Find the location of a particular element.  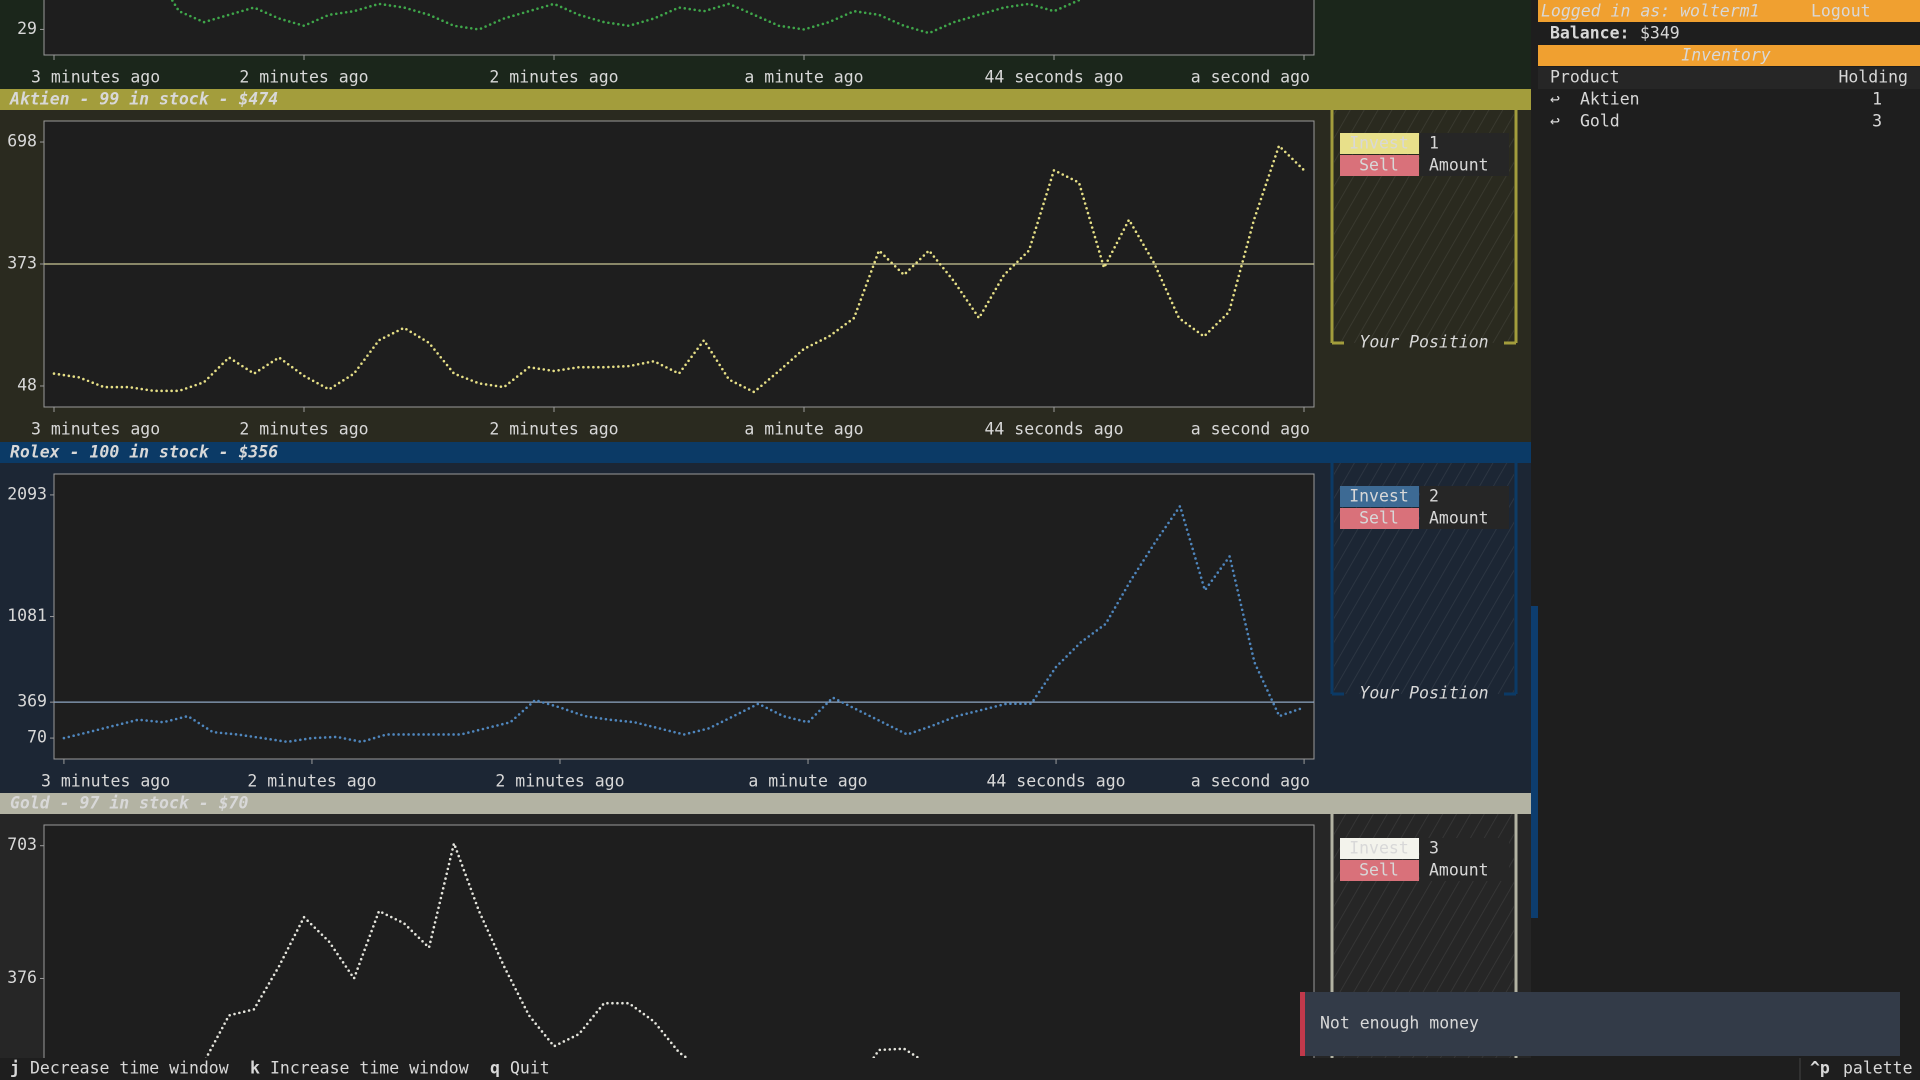

key-label: Quit is located at coordinates (530, 1068).